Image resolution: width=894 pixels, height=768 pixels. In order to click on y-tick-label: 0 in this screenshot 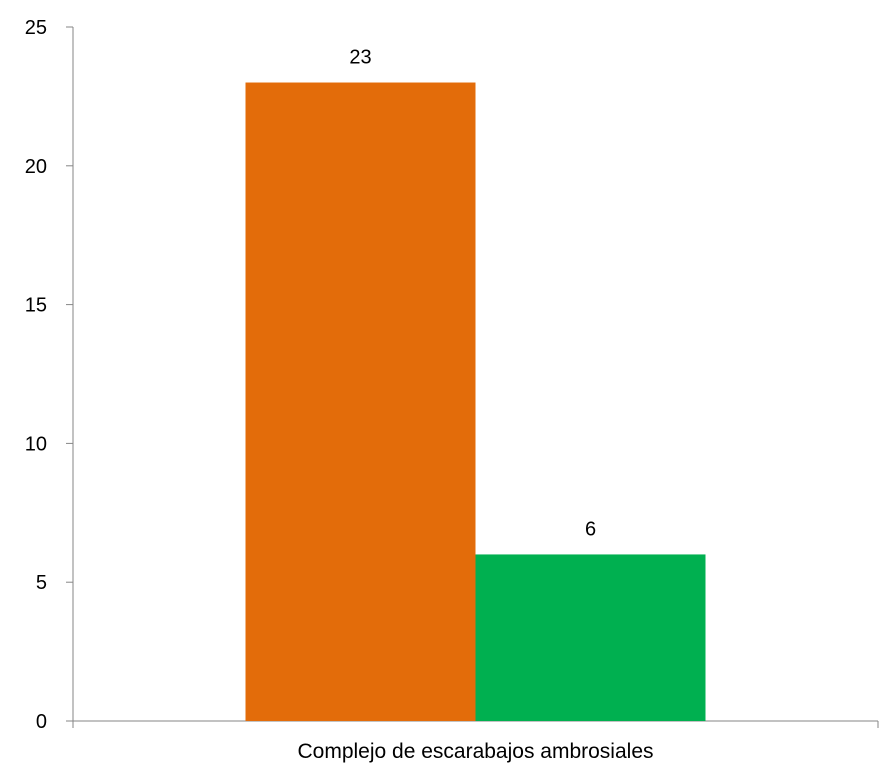, I will do `click(41, 722)`.